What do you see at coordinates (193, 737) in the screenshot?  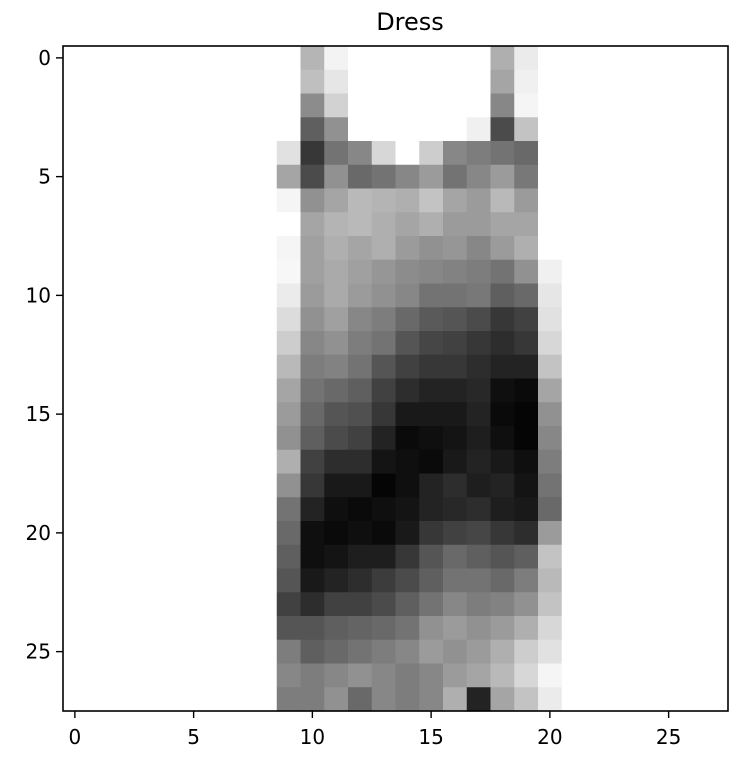 I see `x-tick-label: 5` at bounding box center [193, 737].